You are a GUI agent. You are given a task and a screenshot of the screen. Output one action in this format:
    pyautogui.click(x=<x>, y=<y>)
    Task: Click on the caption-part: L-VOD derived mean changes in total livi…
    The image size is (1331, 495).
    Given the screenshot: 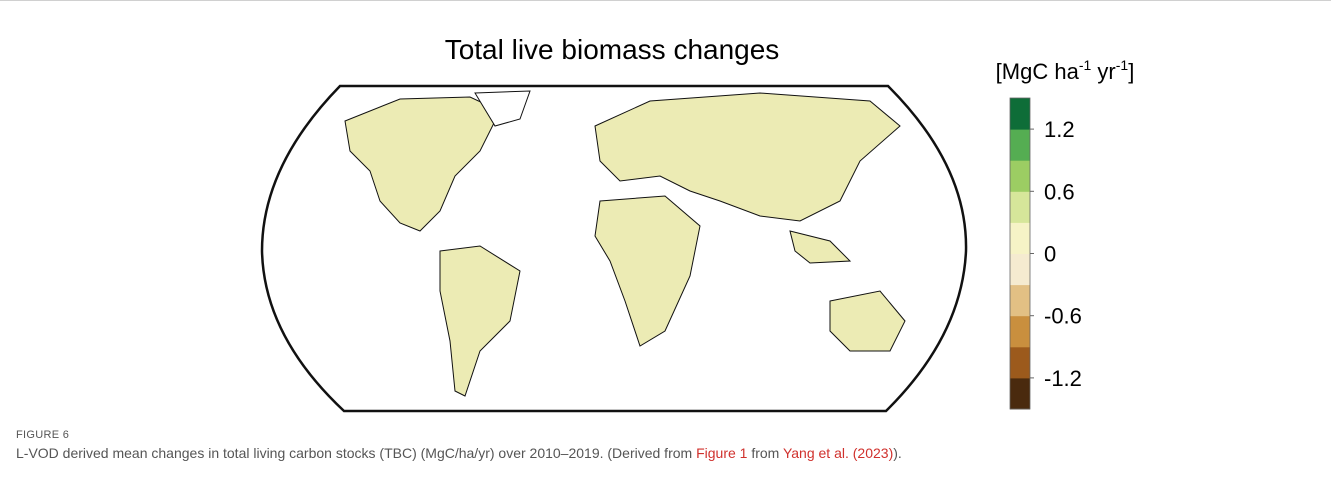 What is the action you would take?
    pyautogui.click(x=356, y=453)
    